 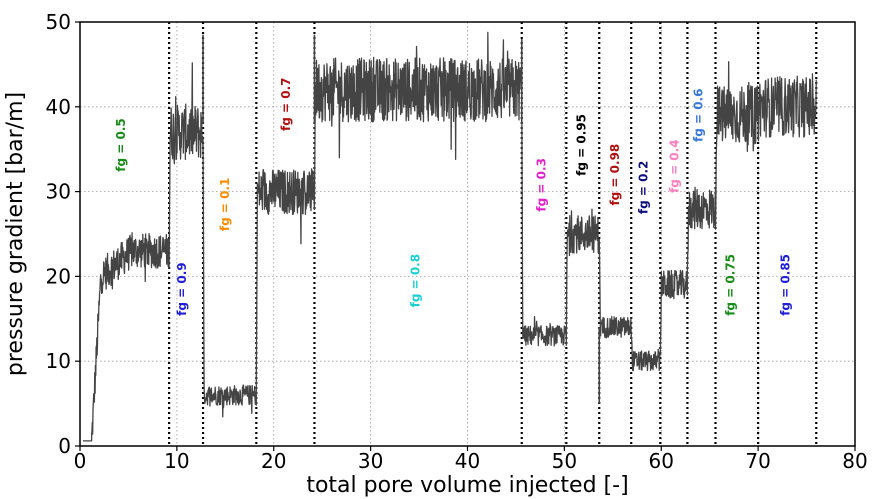 I want to click on fg-annotation-label: fg = 0.85, so click(x=786, y=285).